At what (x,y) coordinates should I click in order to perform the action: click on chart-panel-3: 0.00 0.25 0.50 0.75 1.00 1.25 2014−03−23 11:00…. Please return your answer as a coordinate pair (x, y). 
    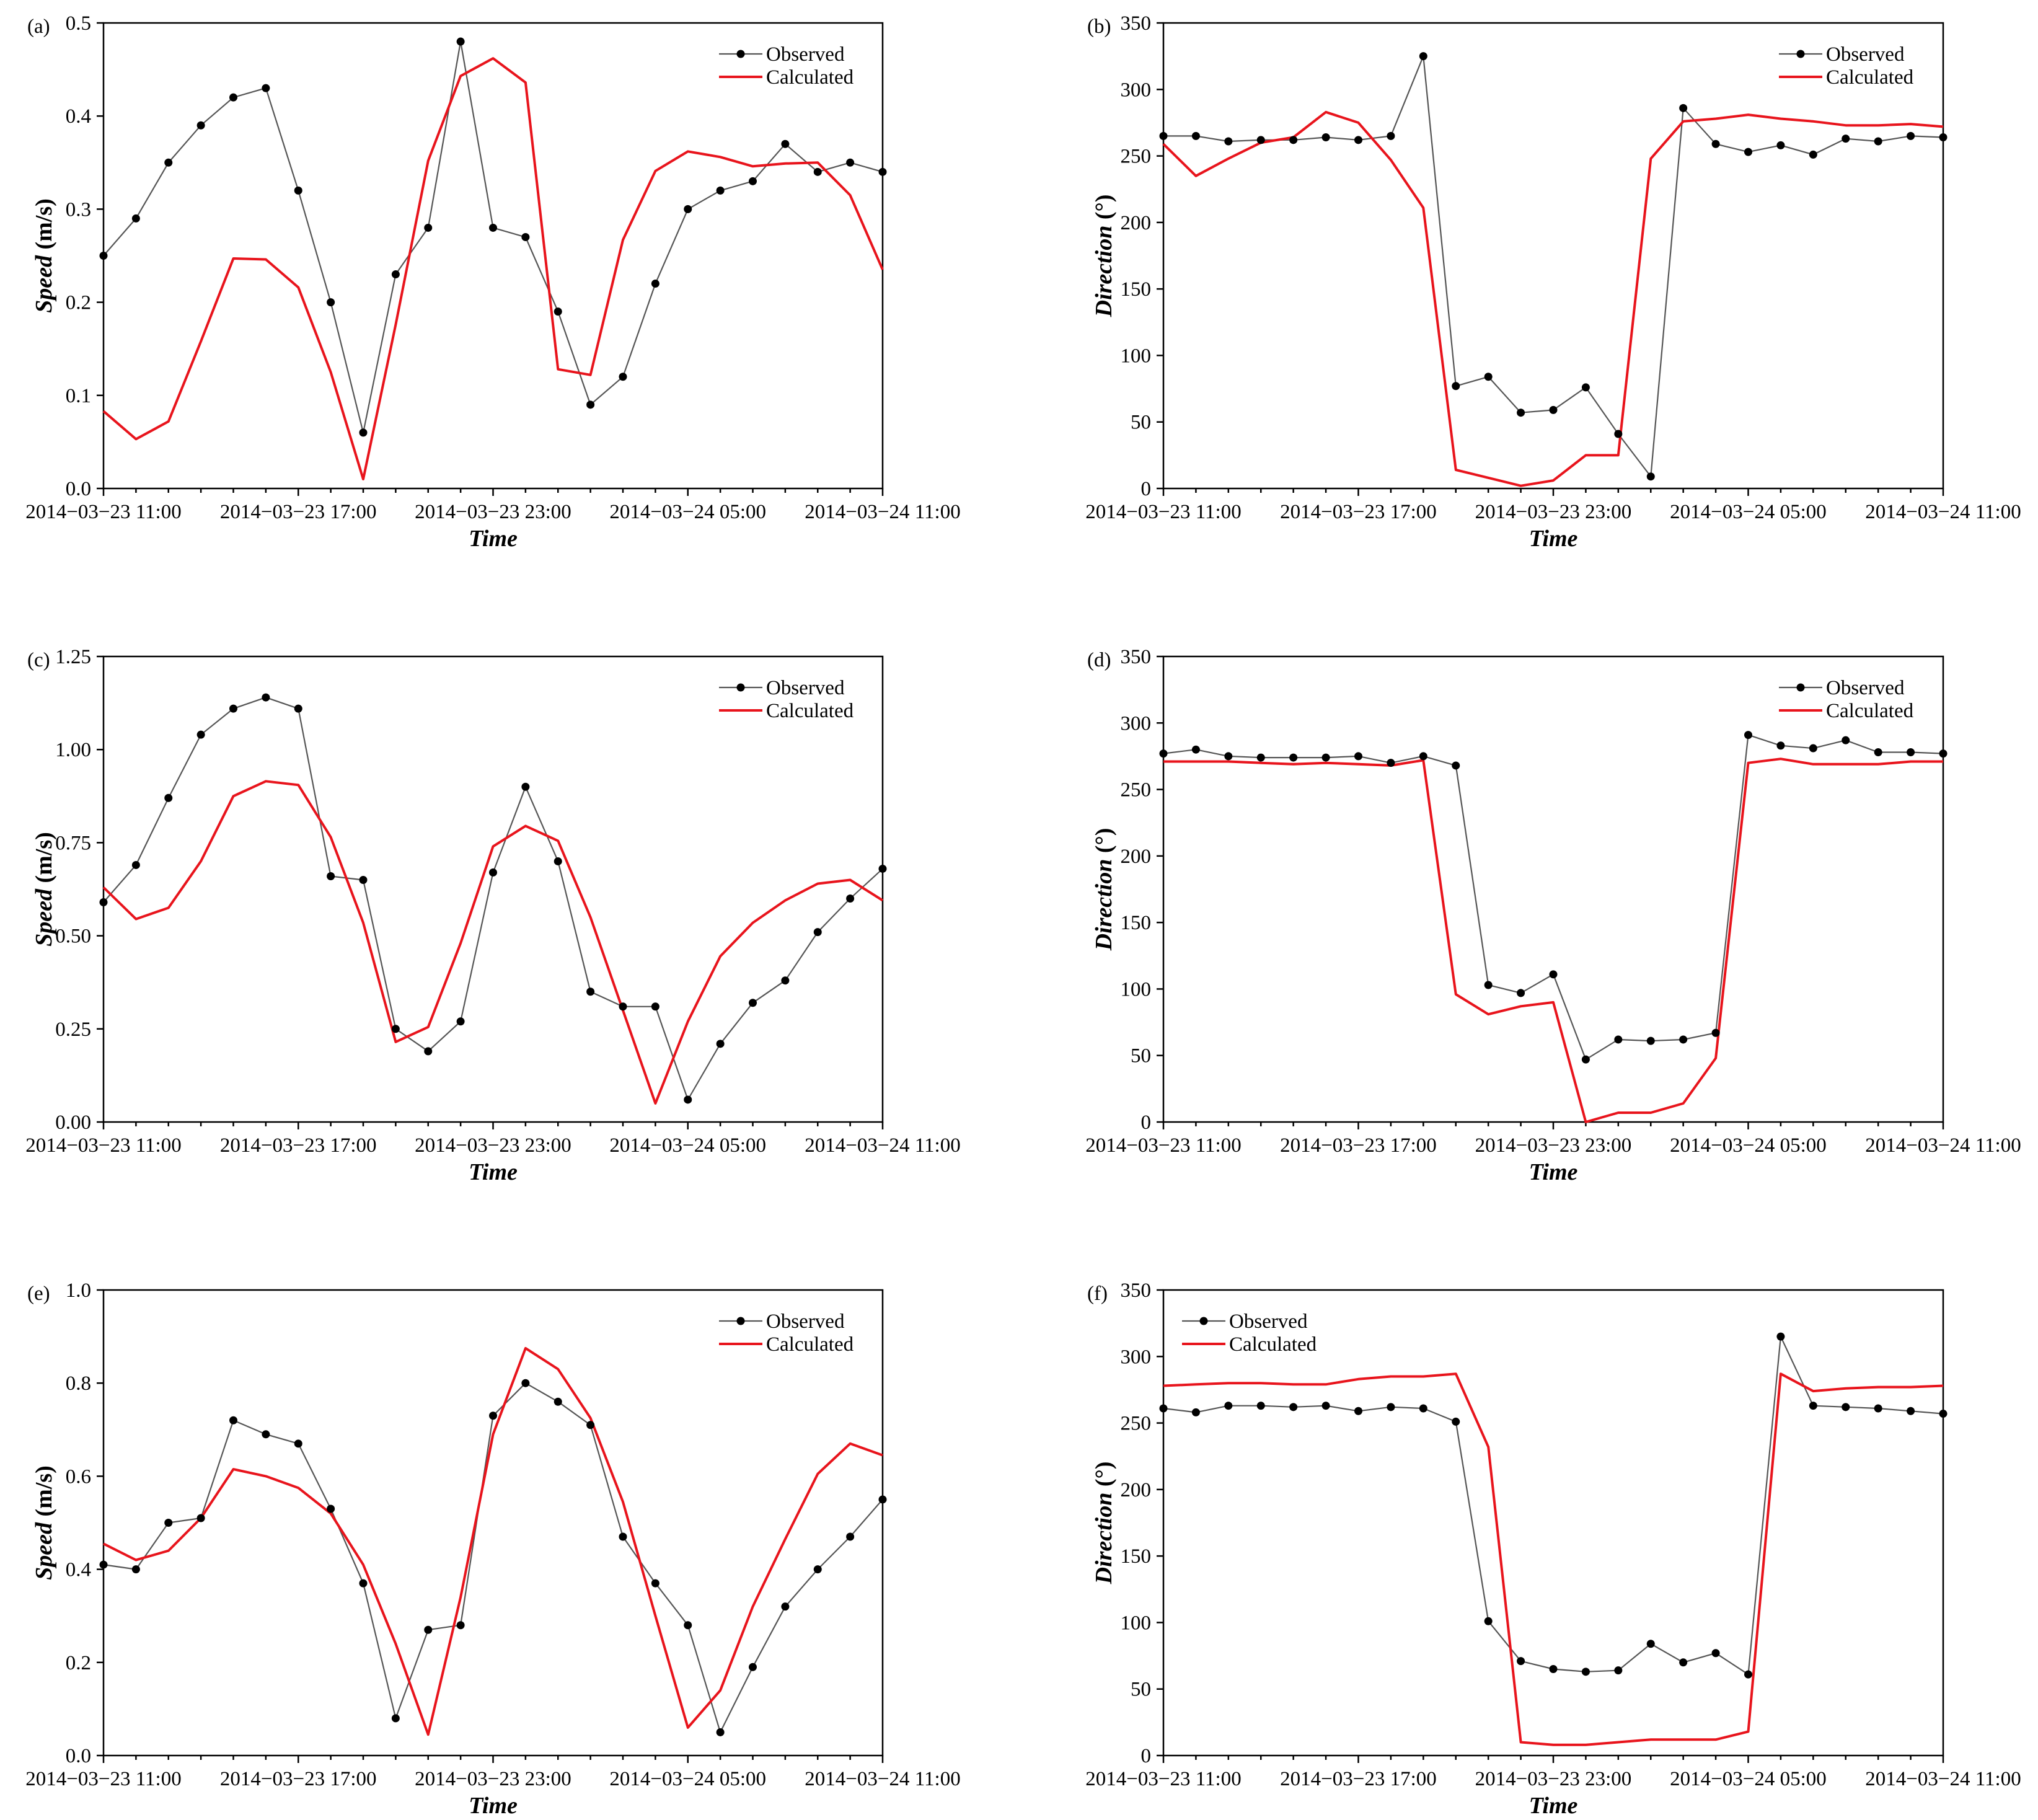
    Looking at the image, I should click on (492, 915).